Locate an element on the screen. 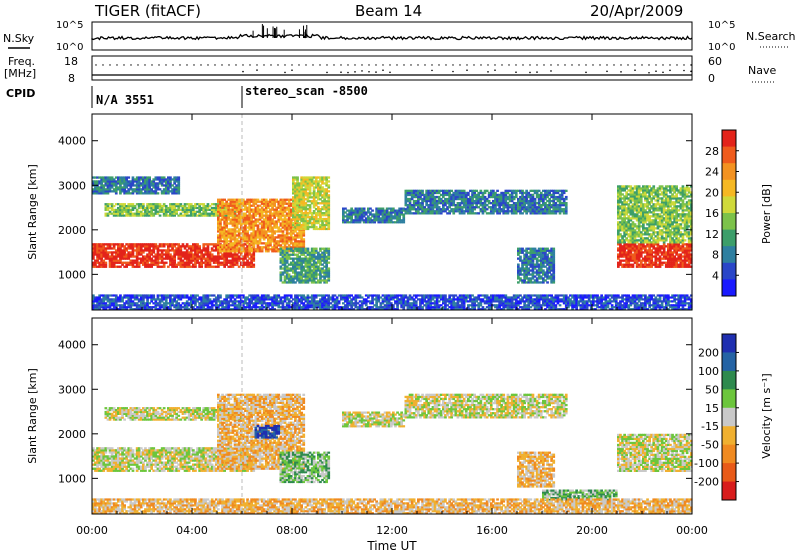  noise-tick-top: 10^5 is located at coordinates (69, 25).